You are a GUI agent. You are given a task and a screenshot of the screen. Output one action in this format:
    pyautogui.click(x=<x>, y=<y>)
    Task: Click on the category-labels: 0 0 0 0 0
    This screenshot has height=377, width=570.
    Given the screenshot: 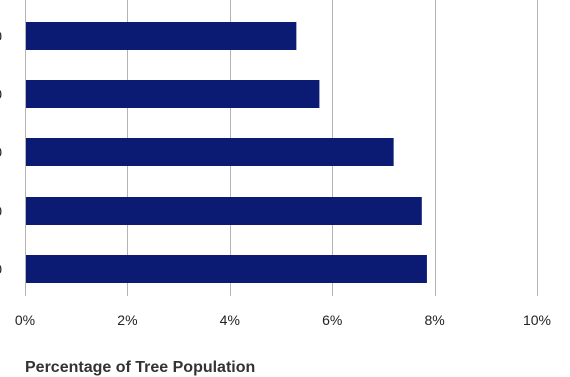 What is the action you would take?
    pyautogui.click(x=1, y=152)
    